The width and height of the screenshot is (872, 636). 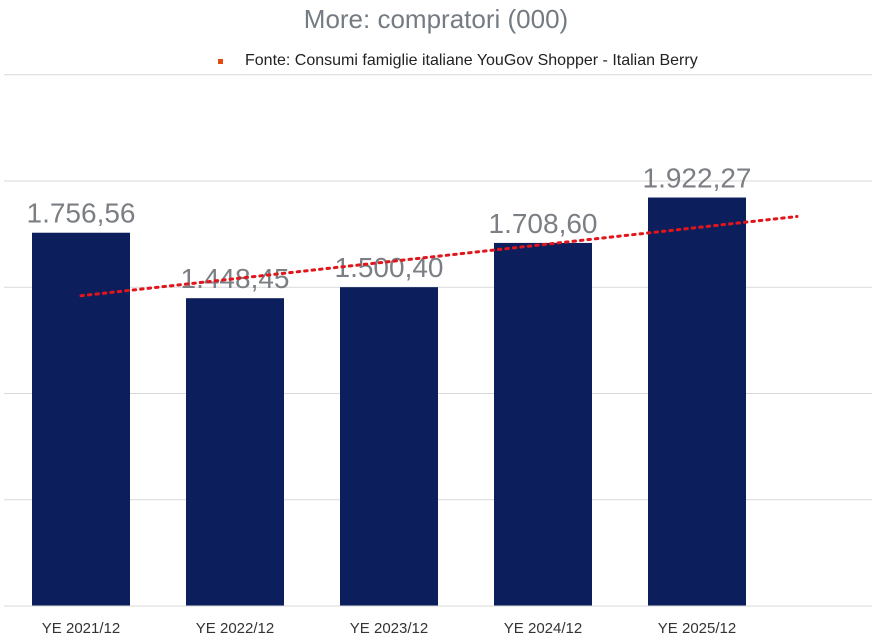 I want to click on x-tick-label: YE 2023/12, so click(x=389, y=628).